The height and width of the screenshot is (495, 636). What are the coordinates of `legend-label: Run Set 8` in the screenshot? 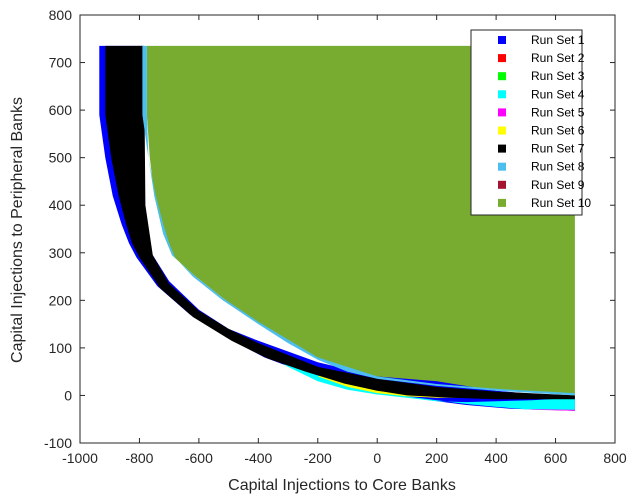 It's located at (558, 167).